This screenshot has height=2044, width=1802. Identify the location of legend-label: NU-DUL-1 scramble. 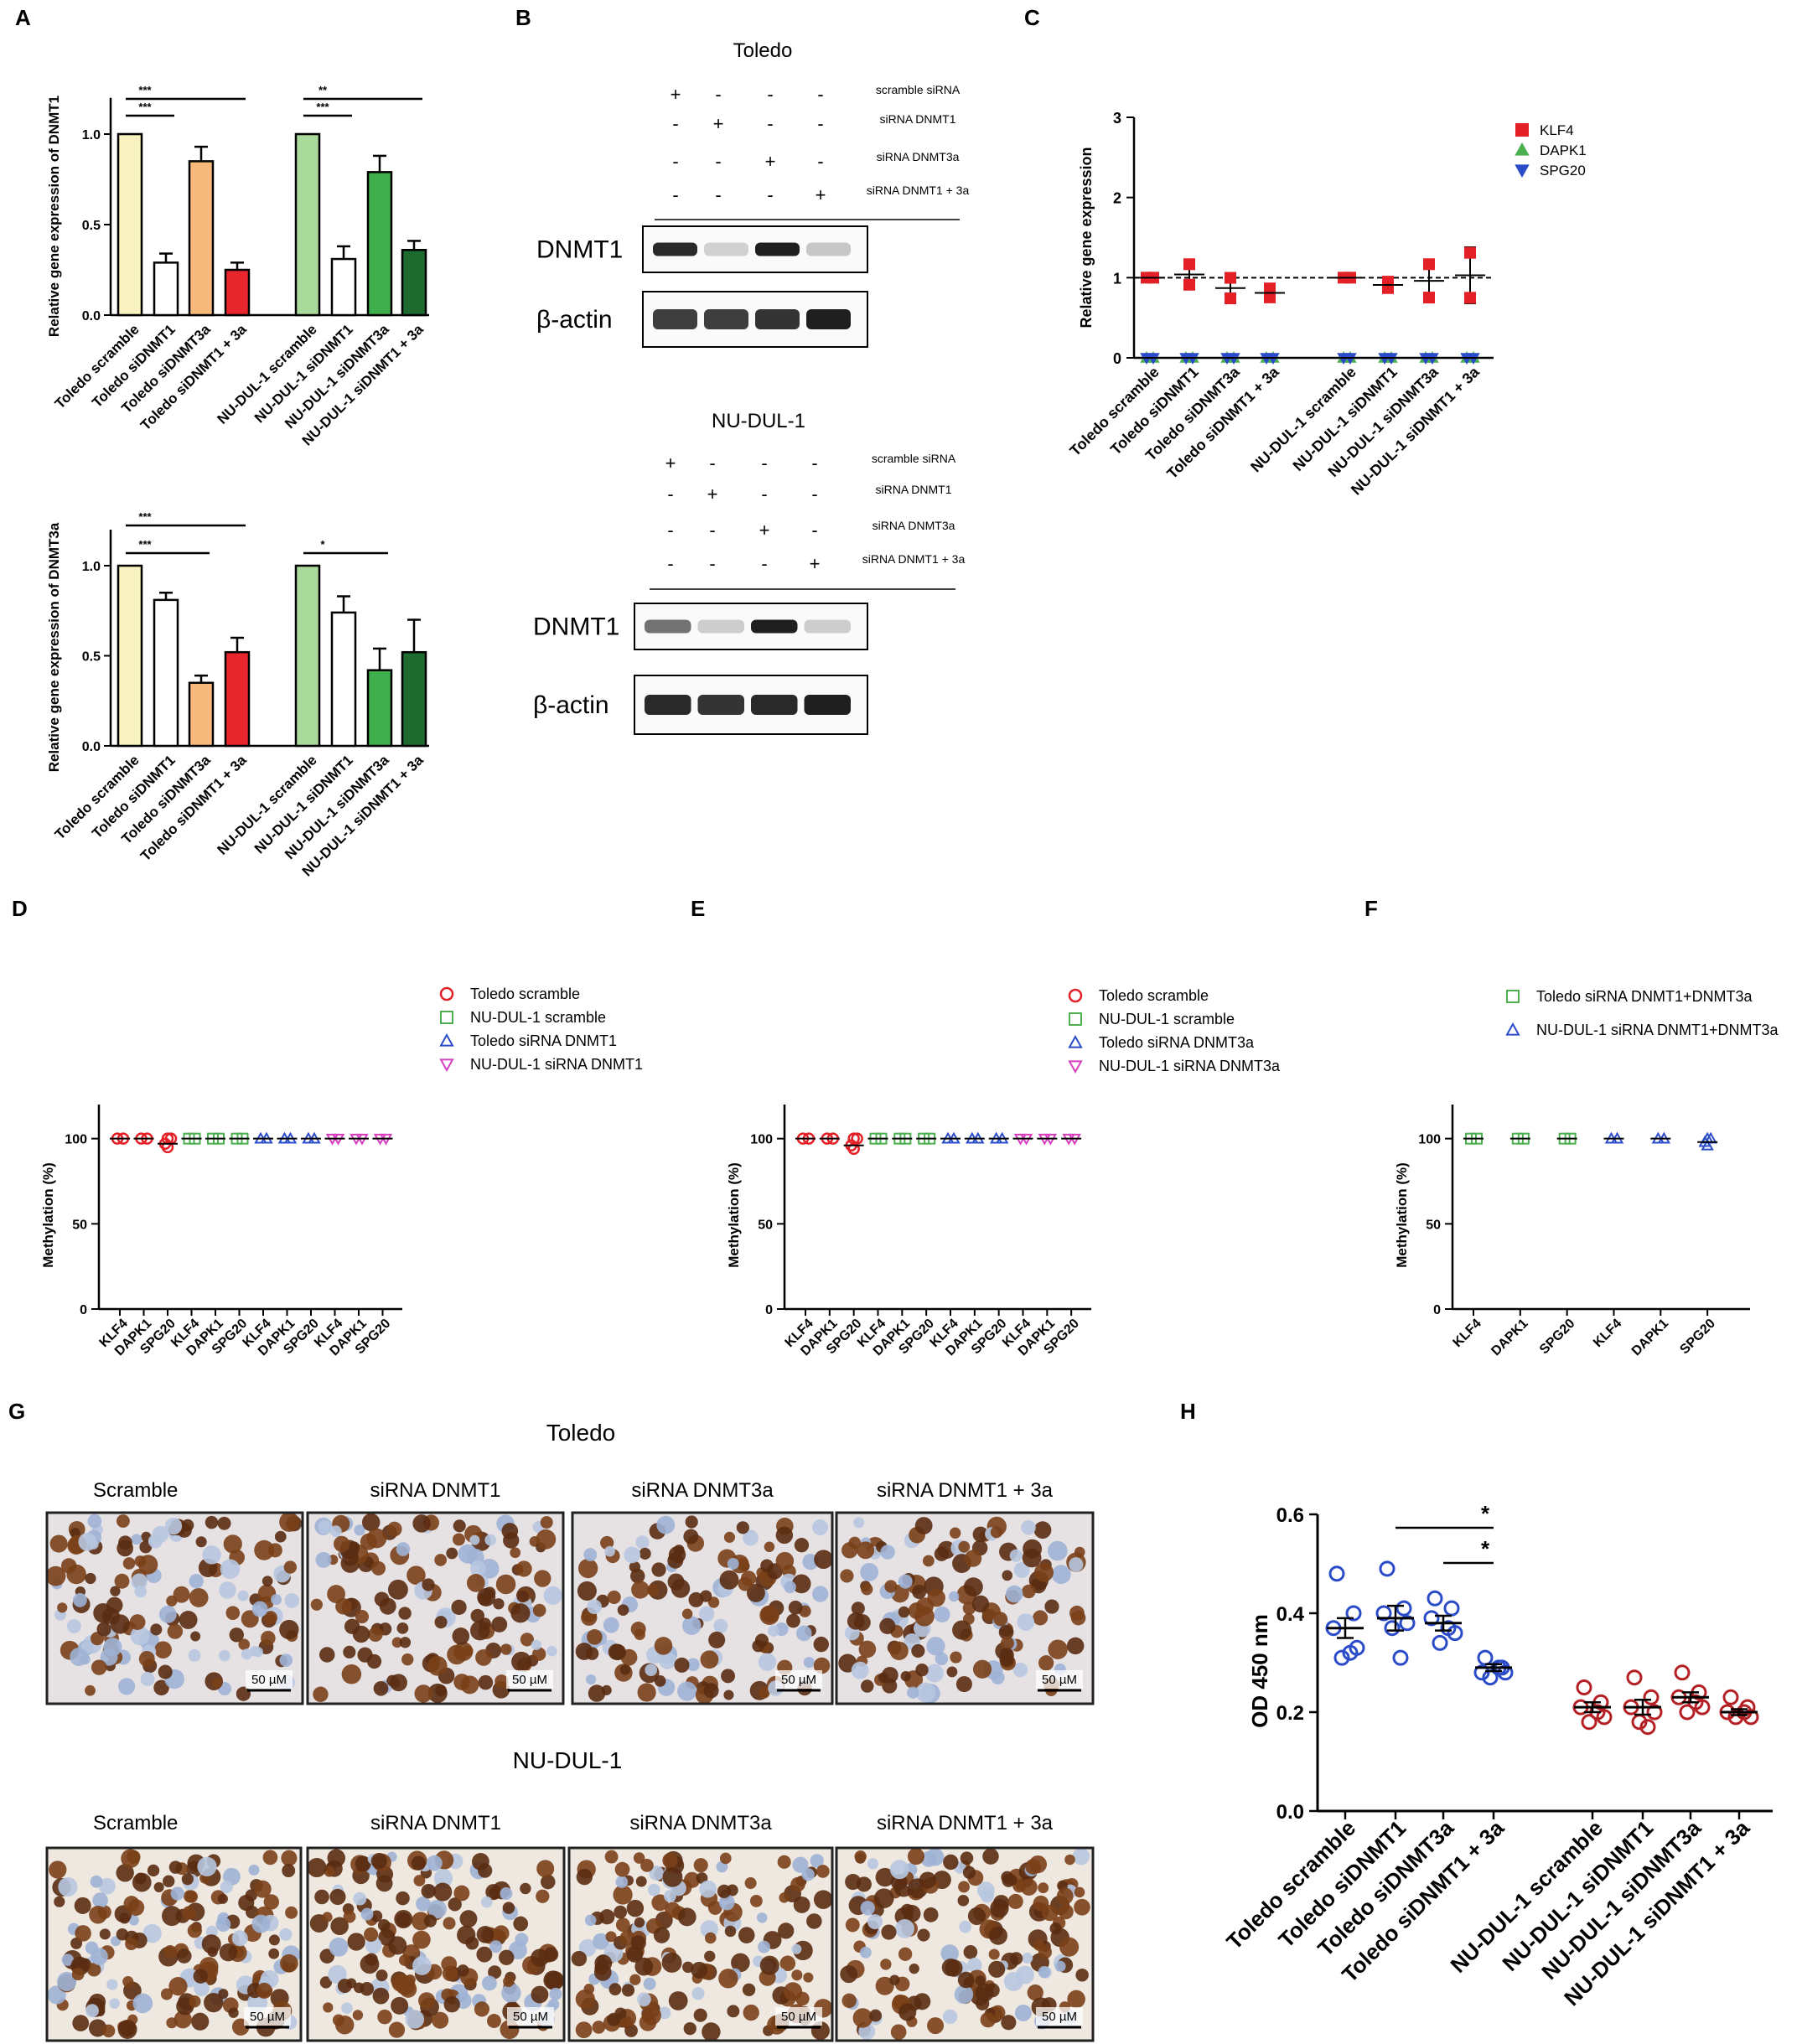
(1167, 1019).